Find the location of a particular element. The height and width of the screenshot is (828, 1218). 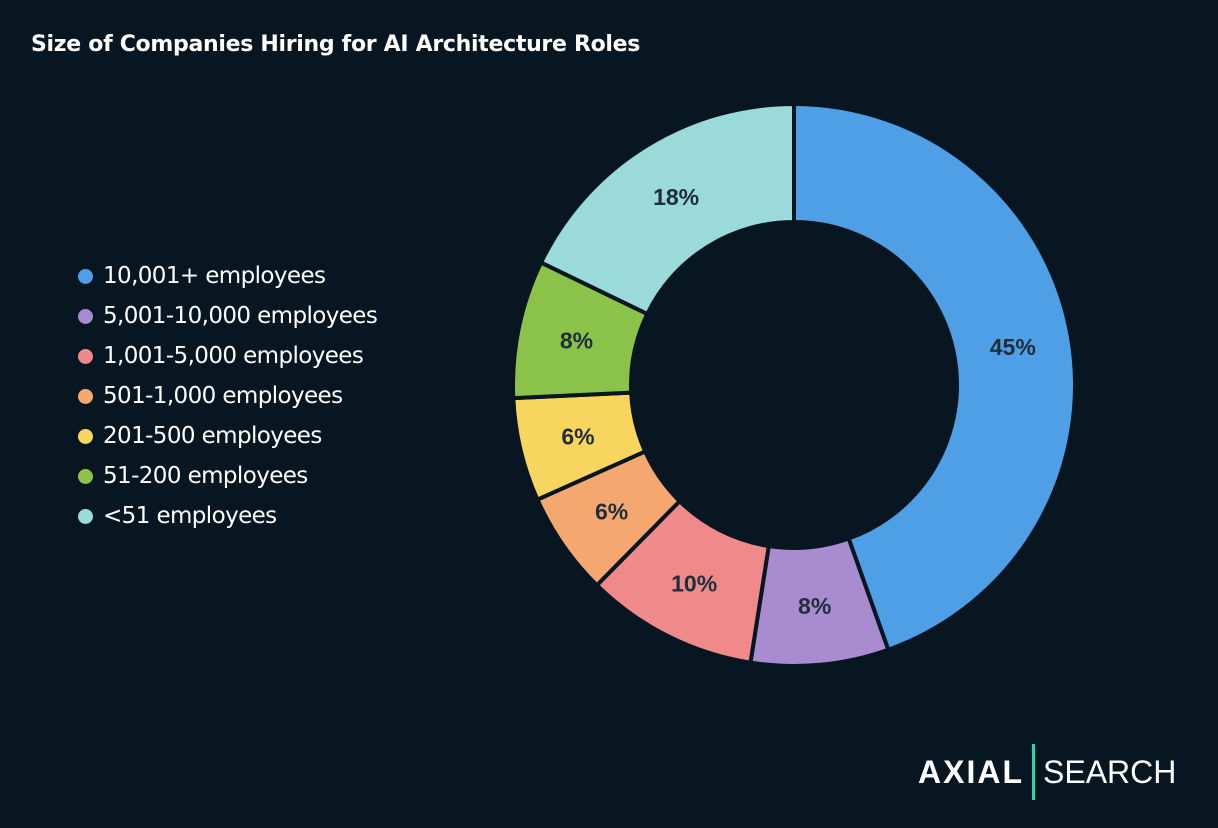

slice-label: 45% is located at coordinates (1013, 347).